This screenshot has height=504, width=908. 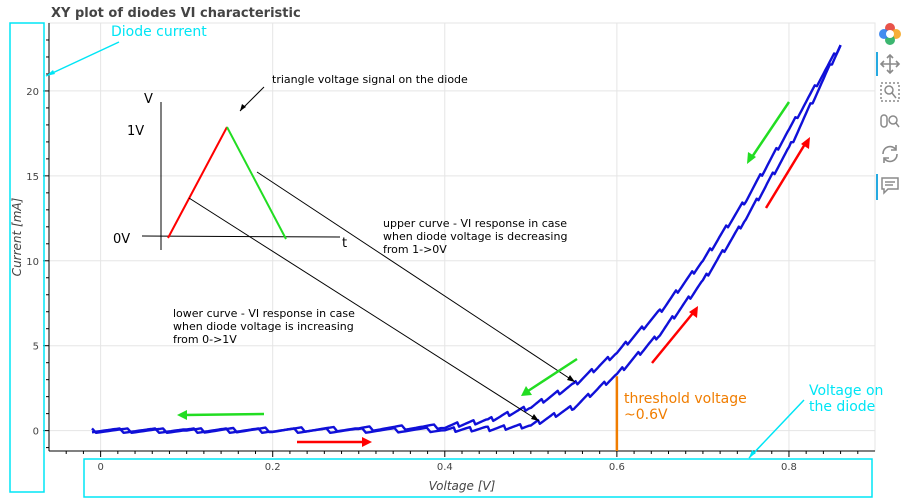 I want to click on upper-curve-pointer, so click(x=416, y=277).